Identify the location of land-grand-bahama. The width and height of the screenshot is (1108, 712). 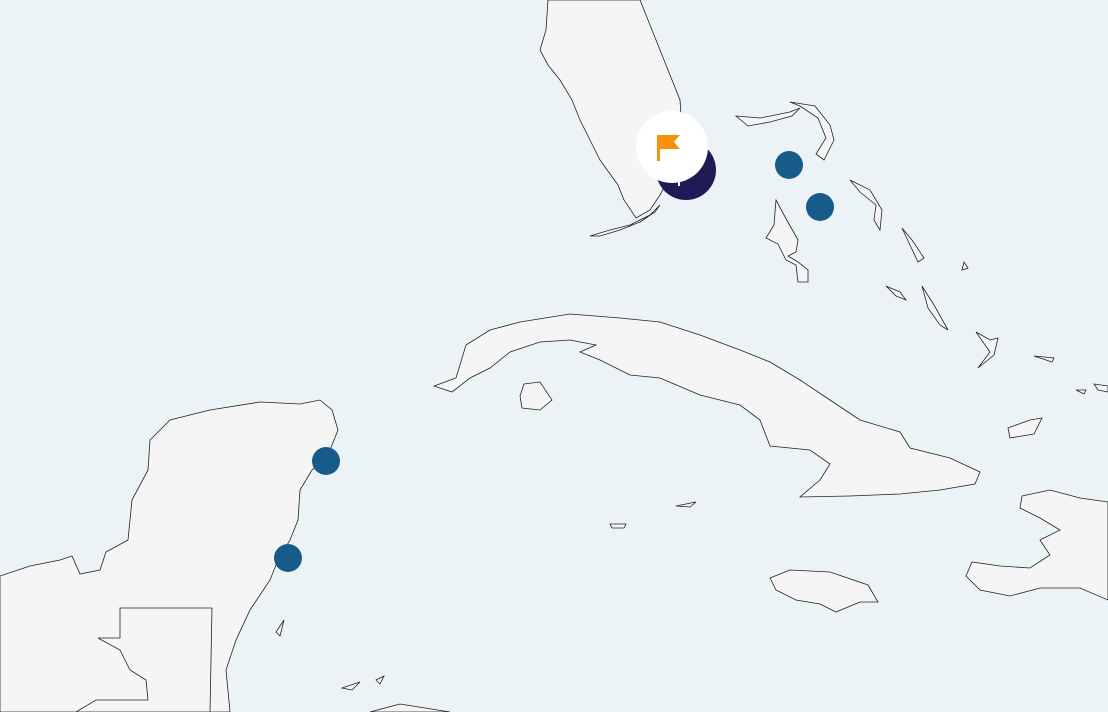
(767, 117).